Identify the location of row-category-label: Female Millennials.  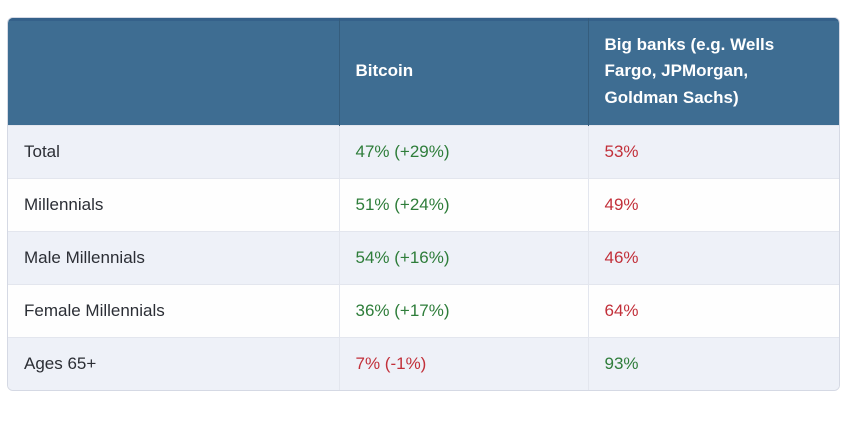
(173, 311).